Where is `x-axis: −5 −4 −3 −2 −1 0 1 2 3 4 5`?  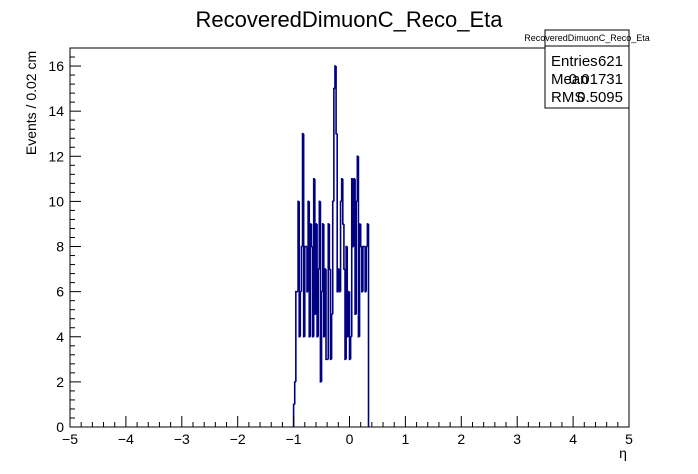
x-axis: −5 −4 −3 −2 −1 0 1 2 3 4 5 is located at coordinates (347, 431).